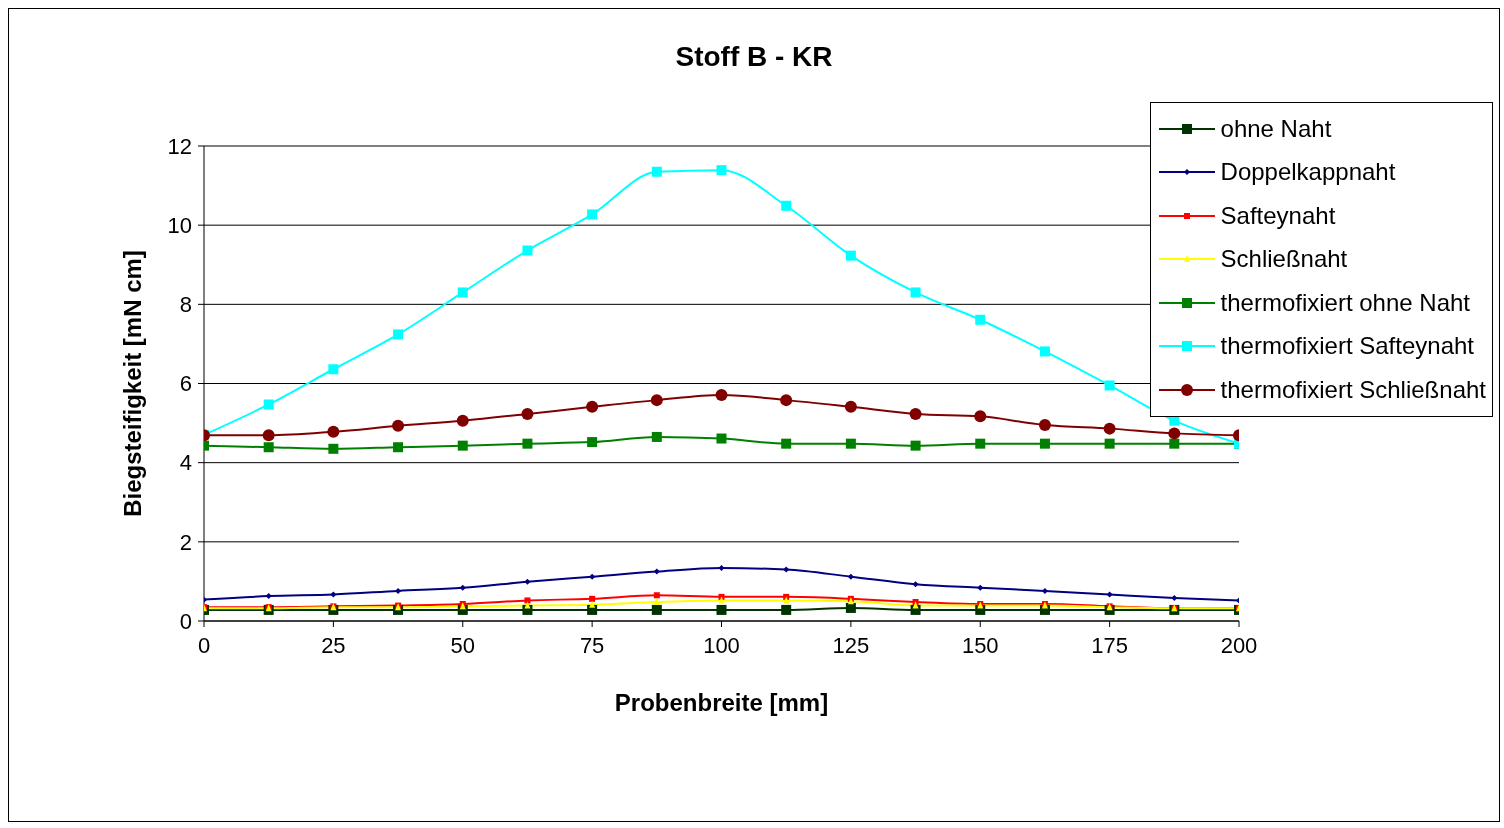 This screenshot has height=828, width=1504. What do you see at coordinates (1284, 259) in the screenshot?
I see `legend-label: Schließnaht` at bounding box center [1284, 259].